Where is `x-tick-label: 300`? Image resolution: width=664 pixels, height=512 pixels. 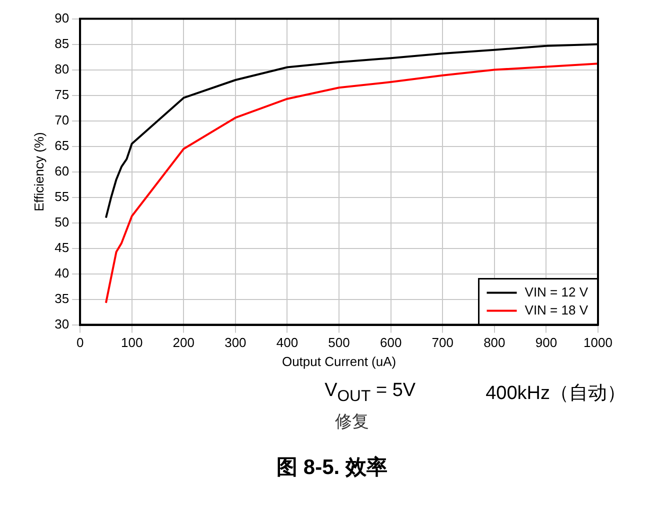
x-tick-label: 300 is located at coordinates (235, 342).